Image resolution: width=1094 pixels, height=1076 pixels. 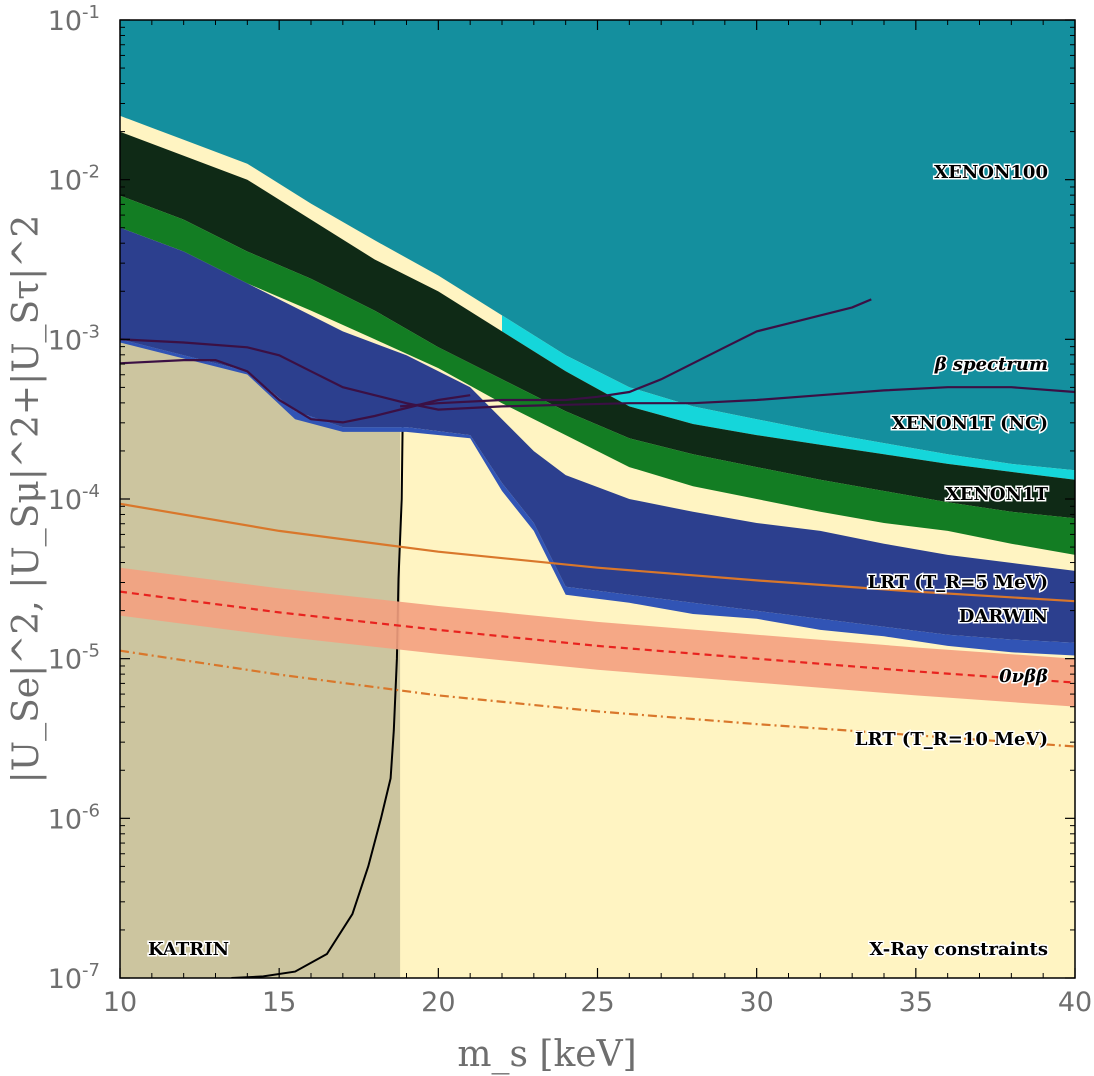 What do you see at coordinates (957, 582) in the screenshot?
I see `label-lrt-5mev: LRT (T_R=5 MeV)` at bounding box center [957, 582].